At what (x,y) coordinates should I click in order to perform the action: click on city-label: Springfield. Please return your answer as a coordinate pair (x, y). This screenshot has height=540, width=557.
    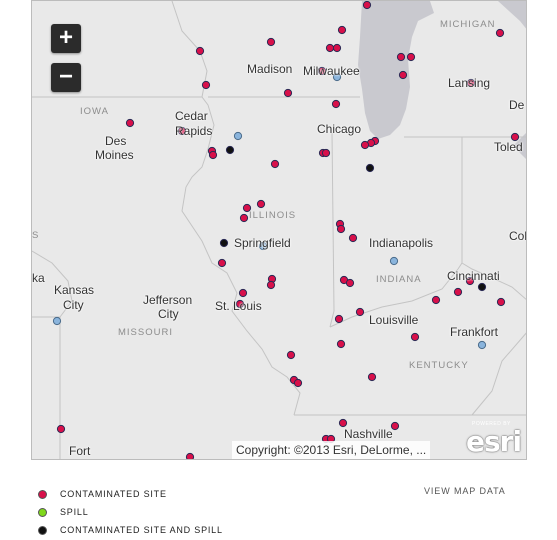
    Looking at the image, I should click on (262, 243).